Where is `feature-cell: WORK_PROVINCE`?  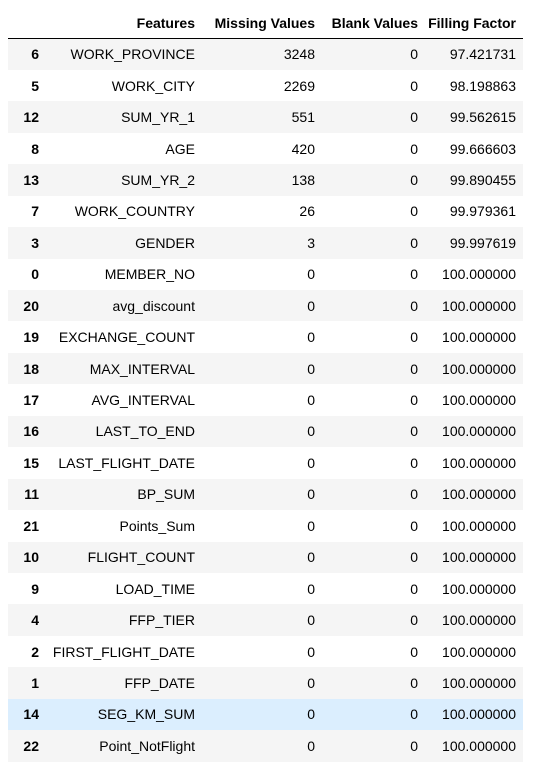
feature-cell: WORK_PROVINCE is located at coordinates (132, 54).